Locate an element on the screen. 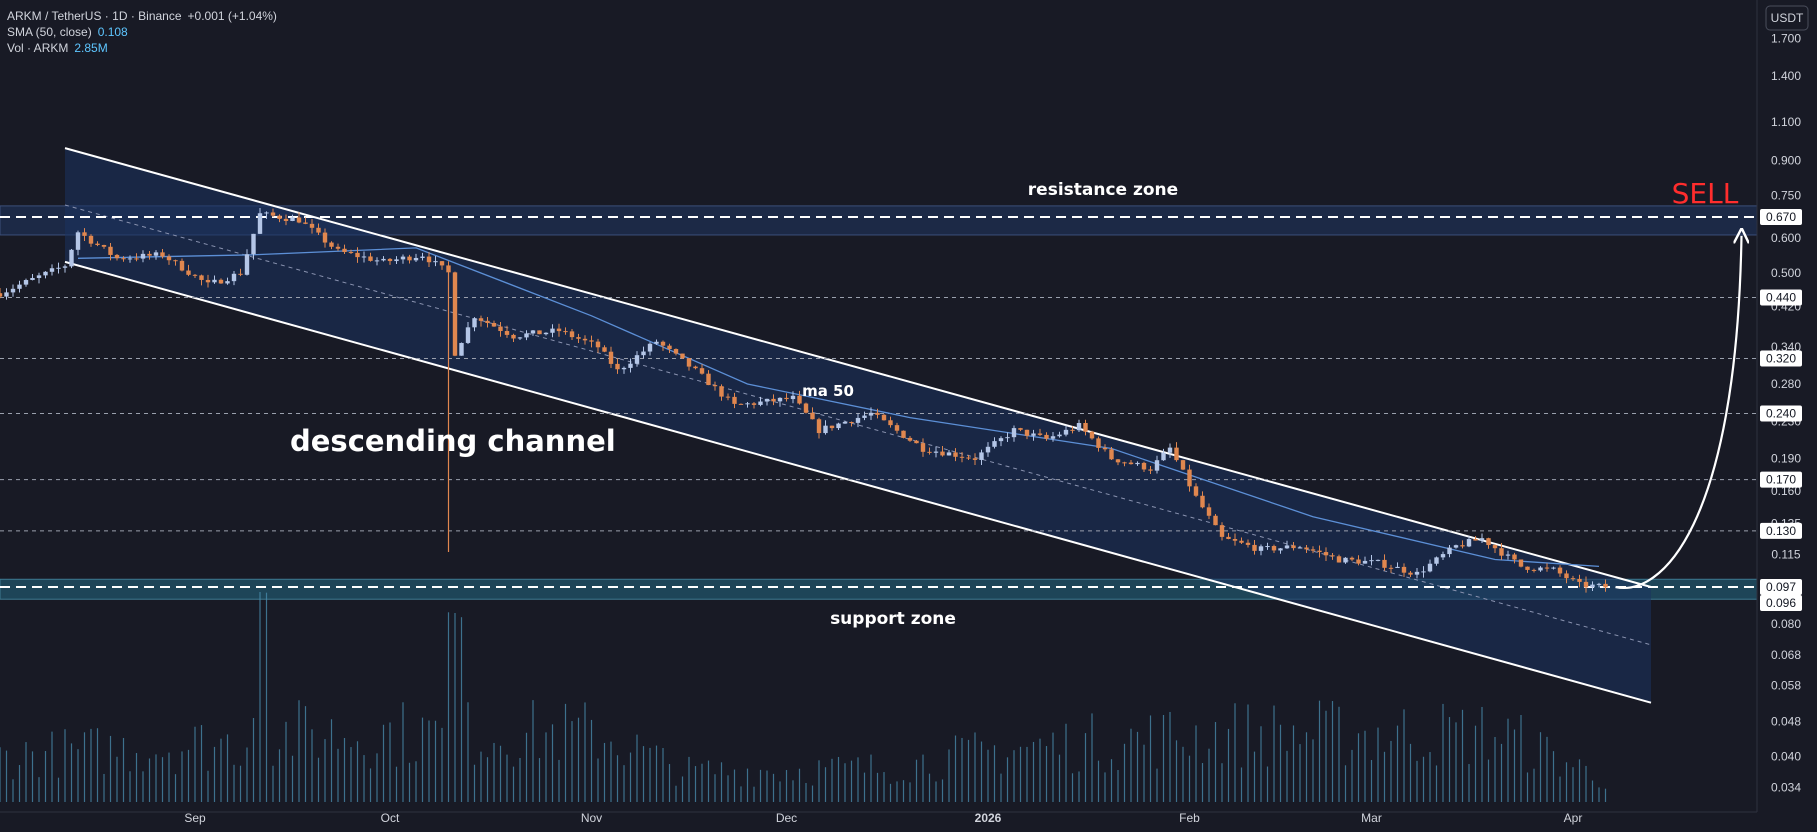  currency-button-label: USDT is located at coordinates (1787, 18).